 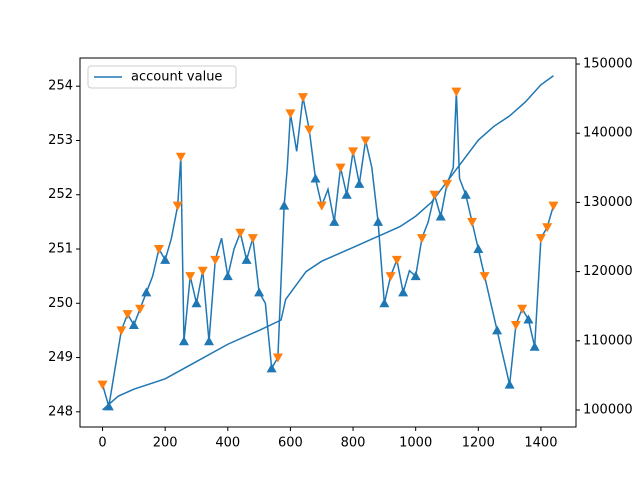 I want to click on x-tick-label: 1200, so click(x=478, y=443).